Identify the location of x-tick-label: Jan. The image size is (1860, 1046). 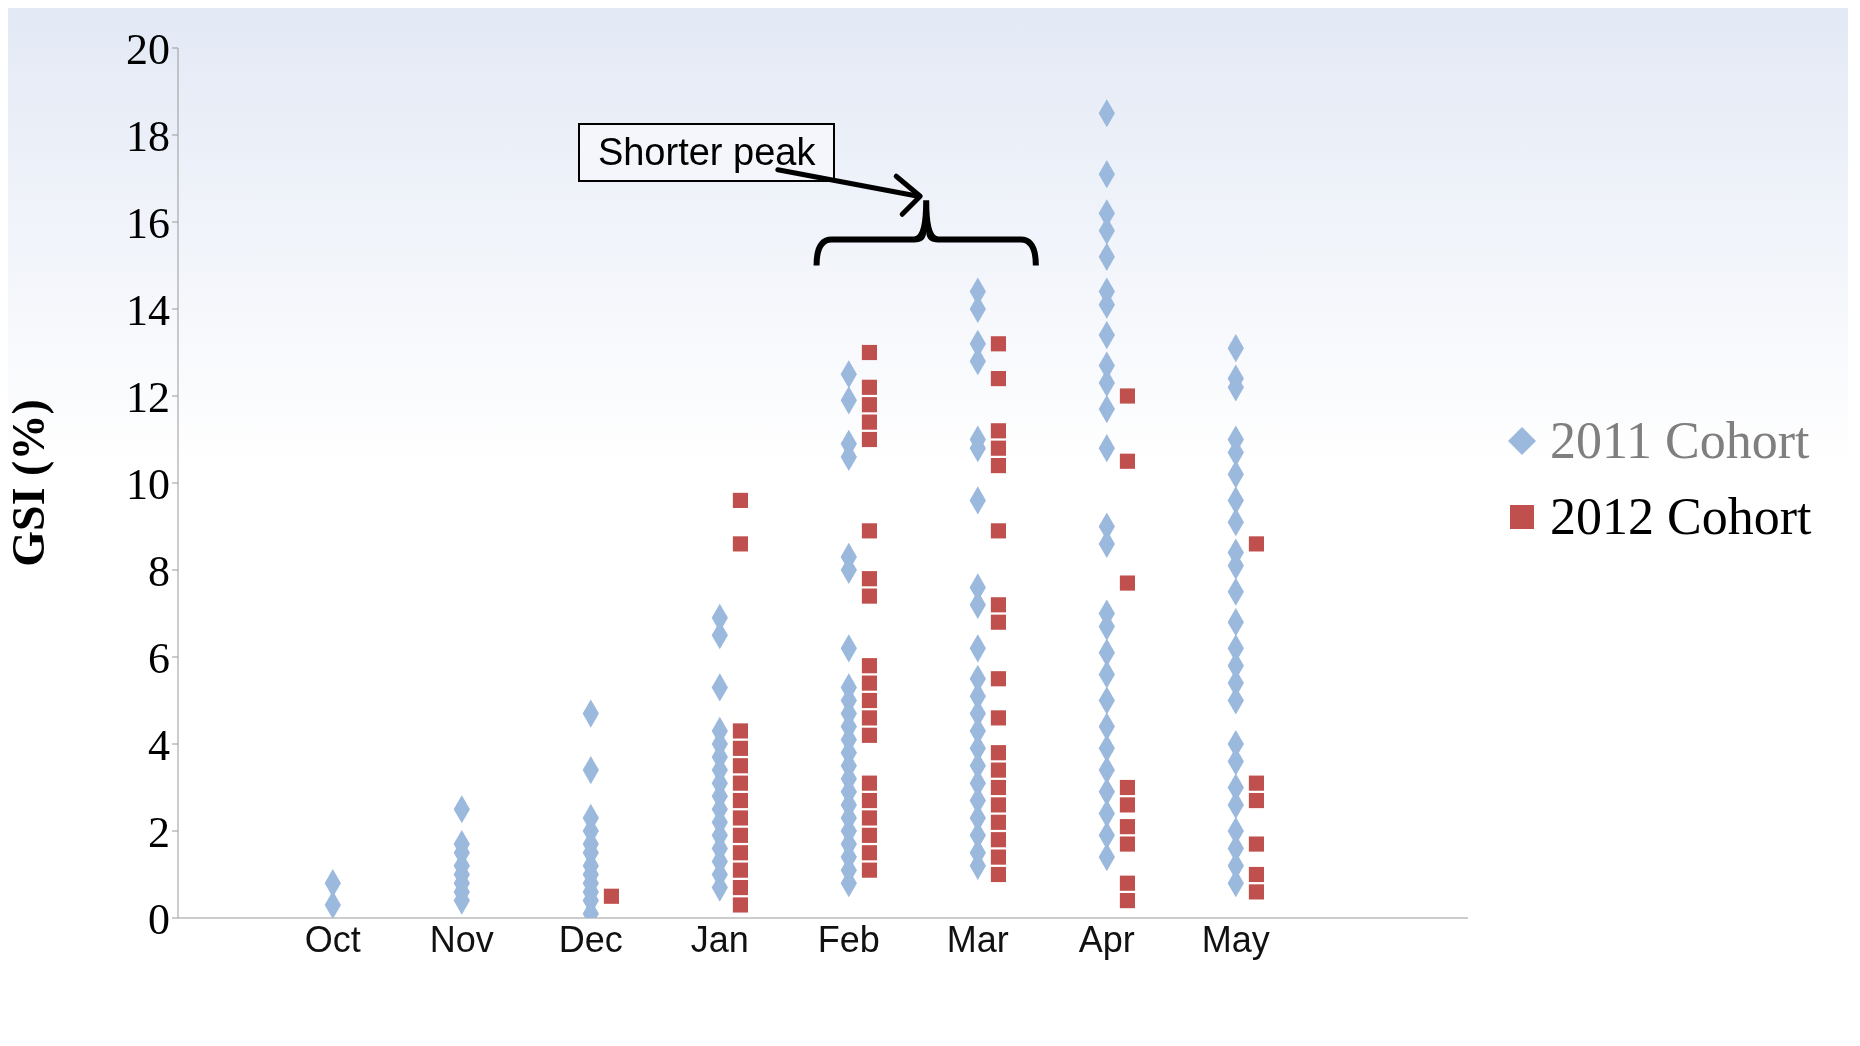
(719, 939).